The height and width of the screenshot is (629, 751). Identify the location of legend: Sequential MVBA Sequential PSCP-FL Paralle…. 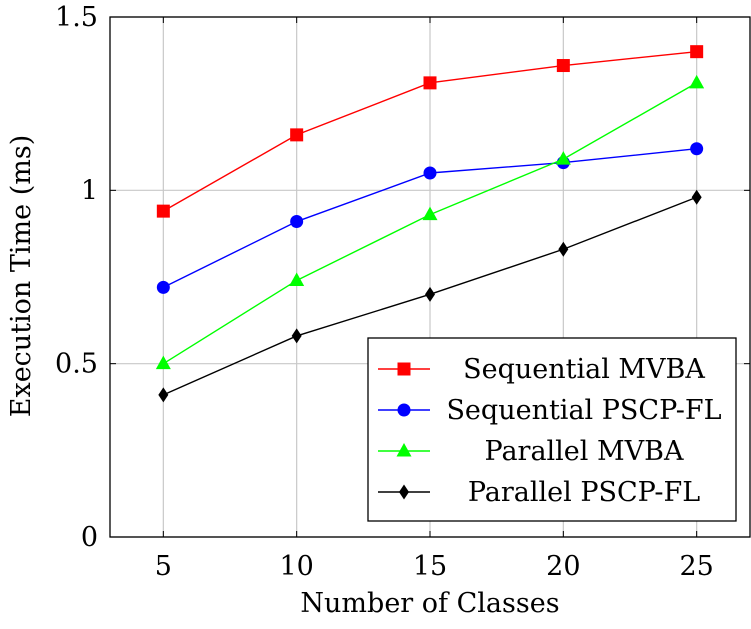
(552, 429).